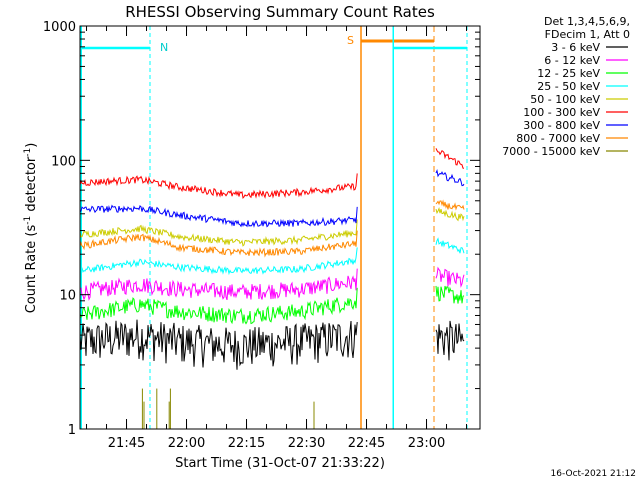 The height and width of the screenshot is (480, 640). Describe the element at coordinates (450, 340) in the screenshot. I see `series-3-6-kev-segb` at that location.